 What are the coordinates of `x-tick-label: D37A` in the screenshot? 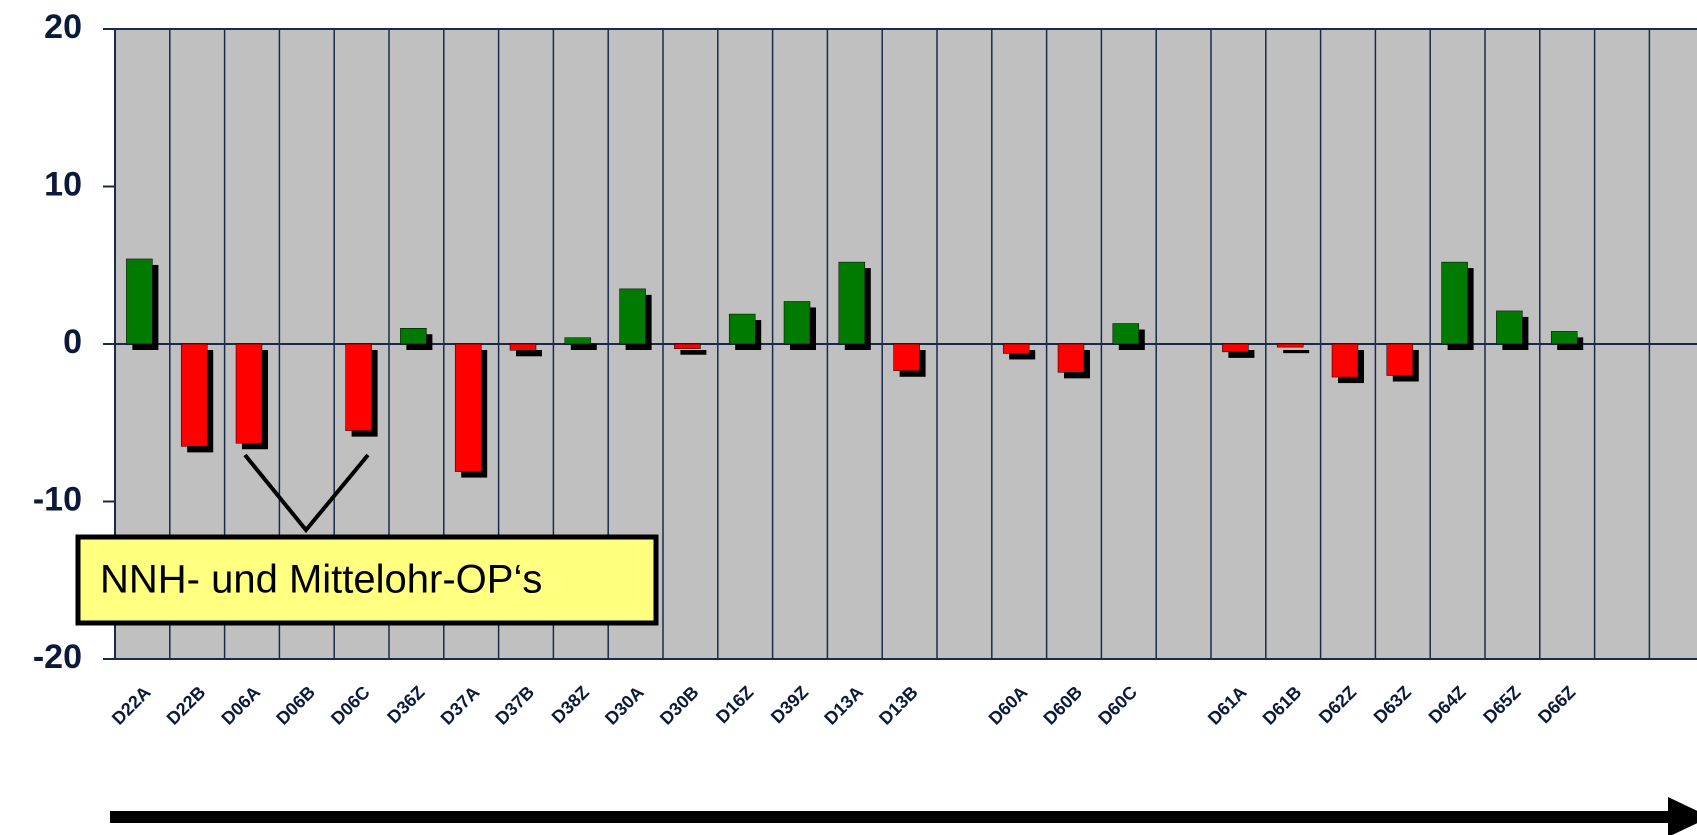 It's located at (460, 705).